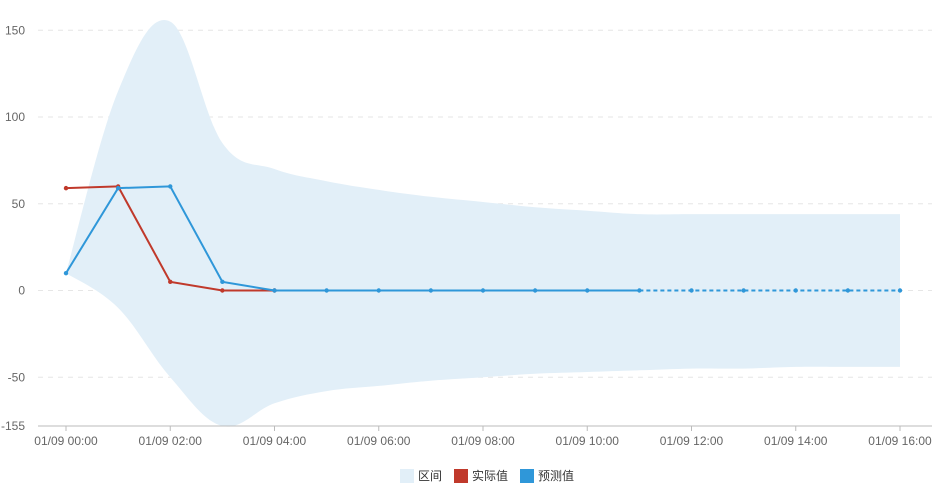  Describe the element at coordinates (17, 377) in the screenshot. I see `y-tick-label: -50` at that location.